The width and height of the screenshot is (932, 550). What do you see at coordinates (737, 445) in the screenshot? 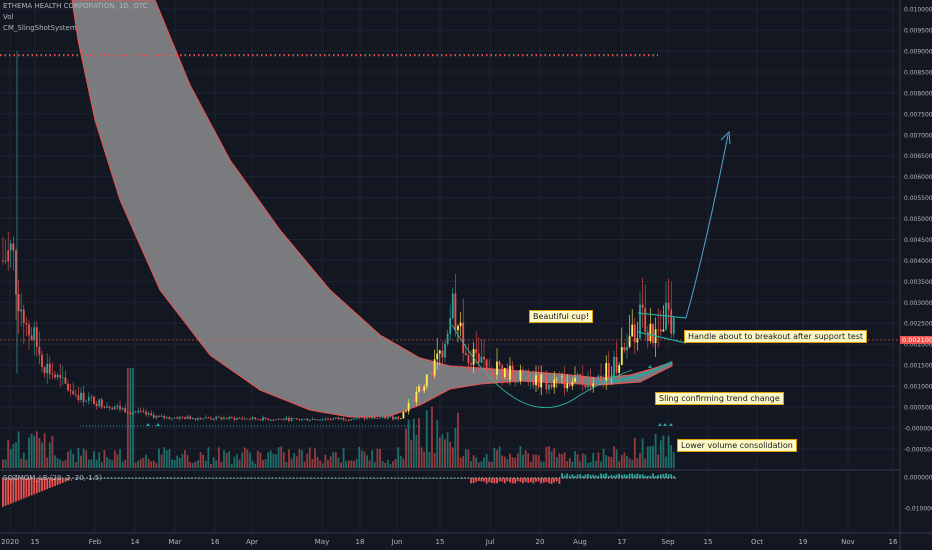
I see `volume-annotation: Lower volume consolidation` at bounding box center [737, 445].